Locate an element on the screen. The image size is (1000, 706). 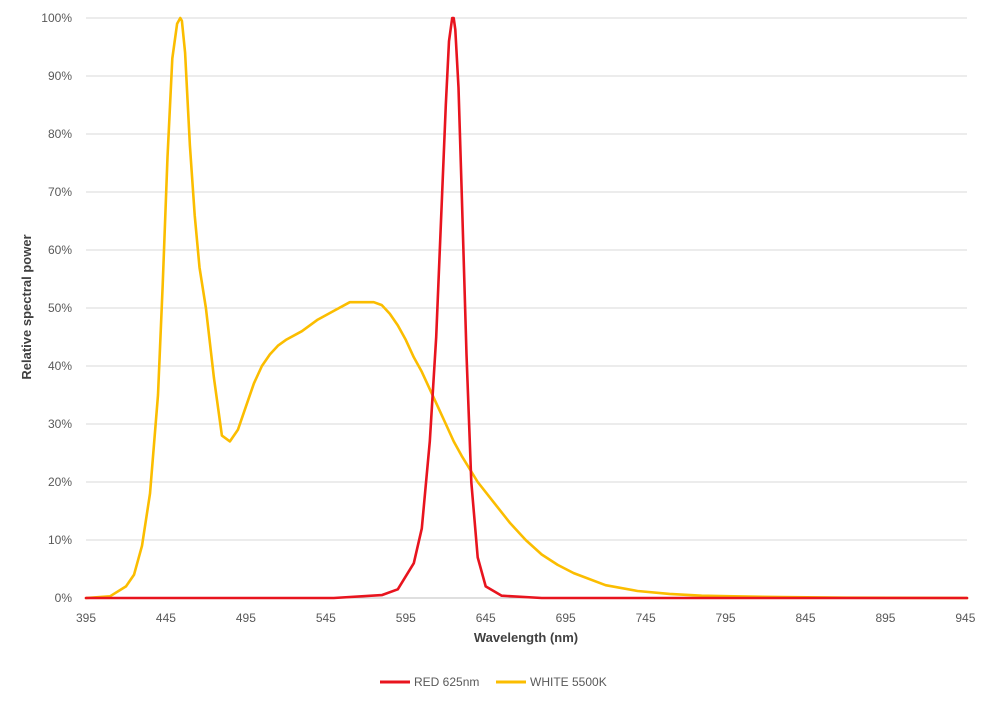
y-tick-label: 100% is located at coordinates (56, 18).